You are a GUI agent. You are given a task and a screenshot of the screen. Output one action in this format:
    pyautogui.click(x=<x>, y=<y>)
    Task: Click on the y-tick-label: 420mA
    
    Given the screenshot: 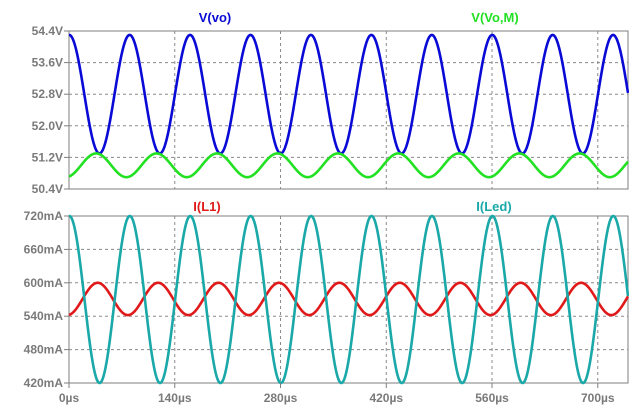 What is the action you would take?
    pyautogui.click(x=44, y=383)
    